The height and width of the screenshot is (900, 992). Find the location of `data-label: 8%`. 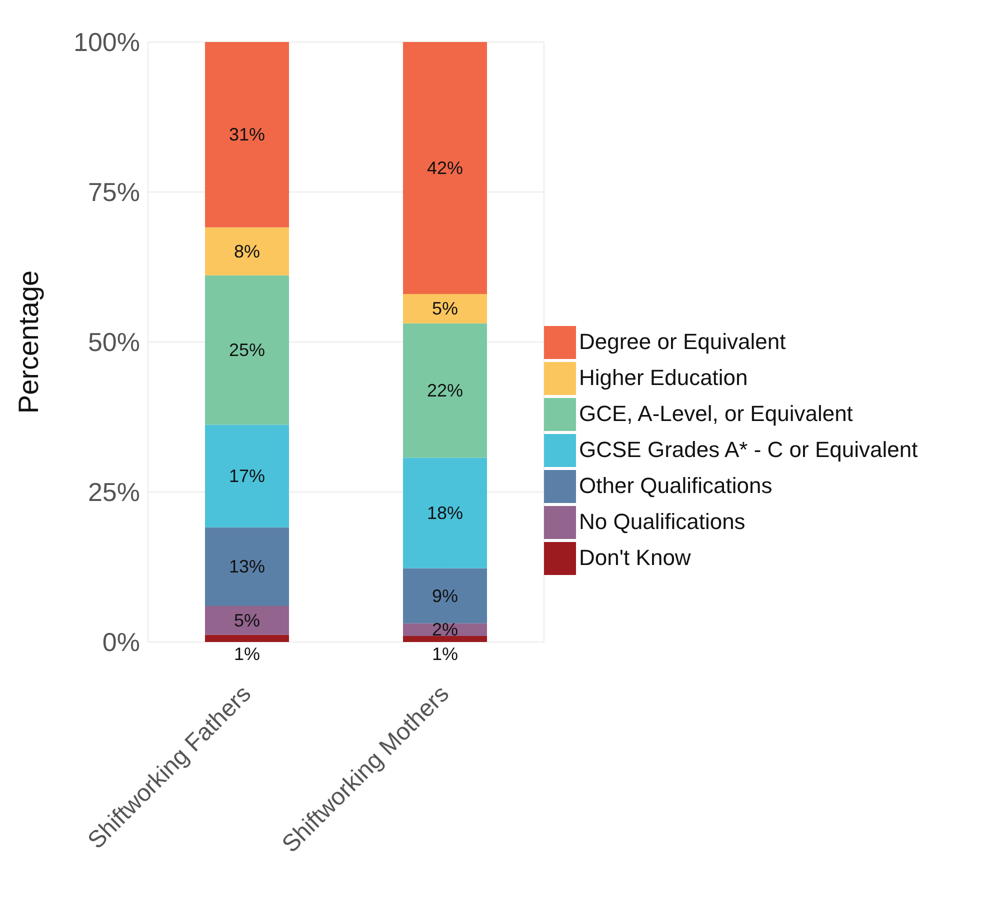

data-label: 8% is located at coordinates (247, 251).